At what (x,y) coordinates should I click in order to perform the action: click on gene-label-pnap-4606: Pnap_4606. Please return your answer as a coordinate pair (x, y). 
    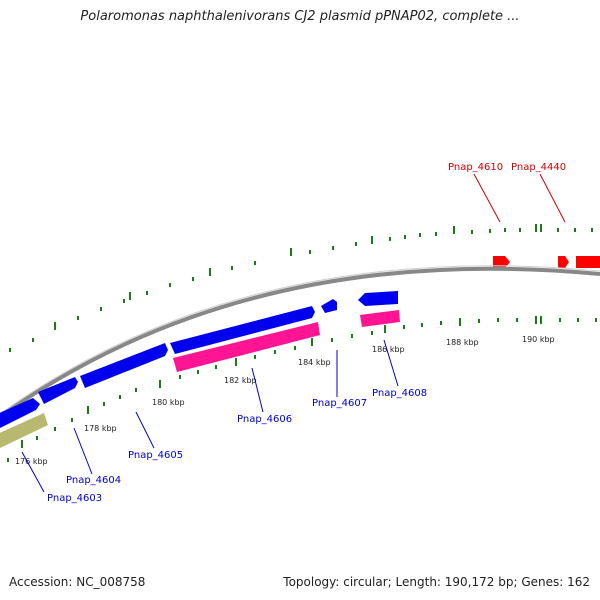
    Looking at the image, I should click on (264, 419).